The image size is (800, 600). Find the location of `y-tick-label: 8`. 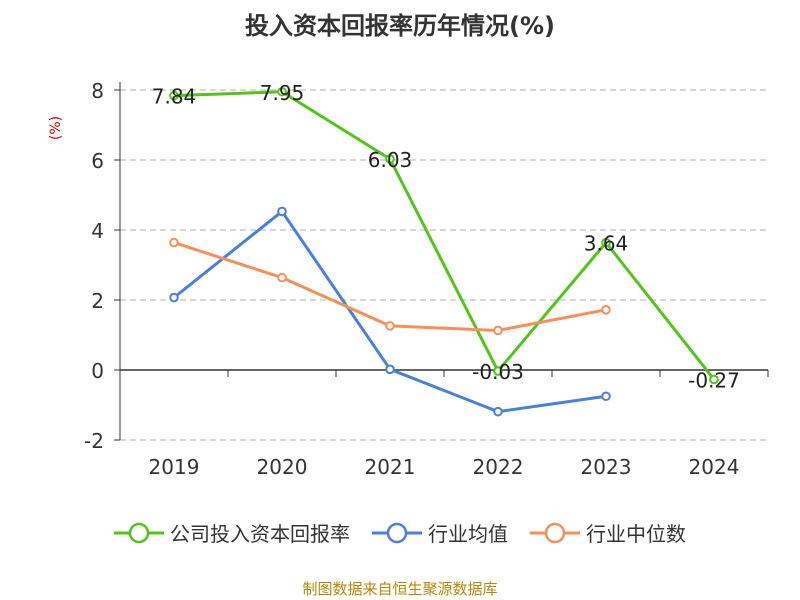

y-tick-label: 8 is located at coordinates (97, 91).